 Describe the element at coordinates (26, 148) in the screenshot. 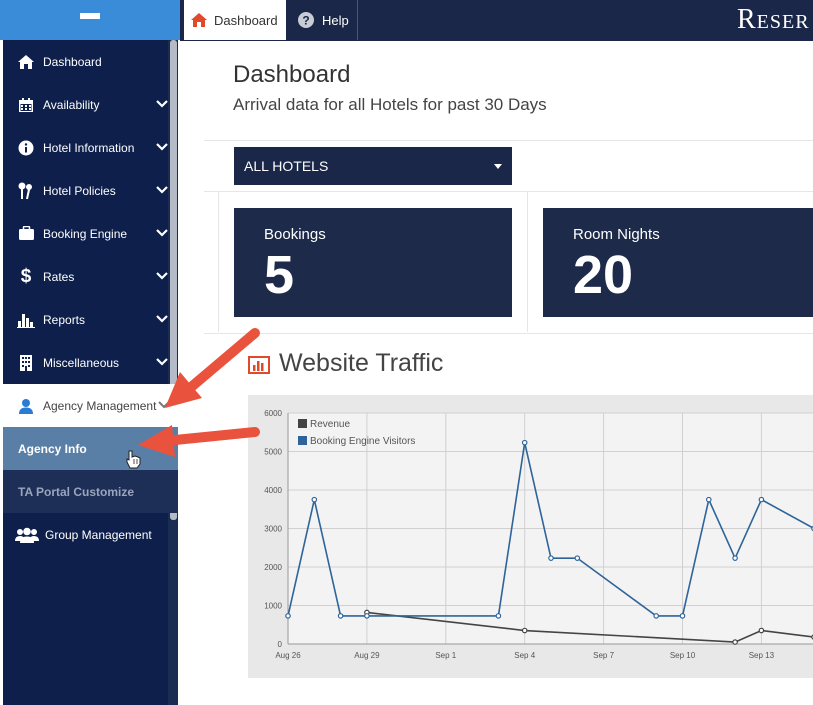

I see `info-icon` at that location.